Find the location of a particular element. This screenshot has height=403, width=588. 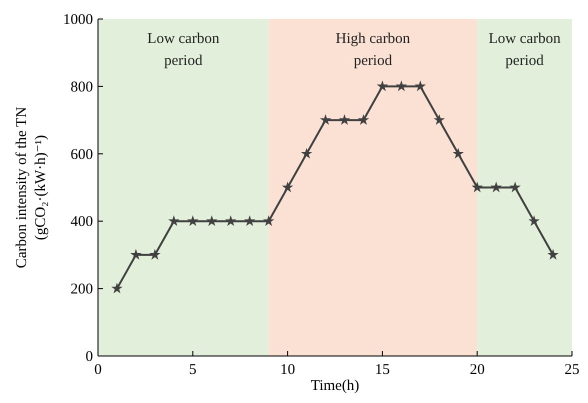

y-tick-label: 400 is located at coordinates (81, 222).